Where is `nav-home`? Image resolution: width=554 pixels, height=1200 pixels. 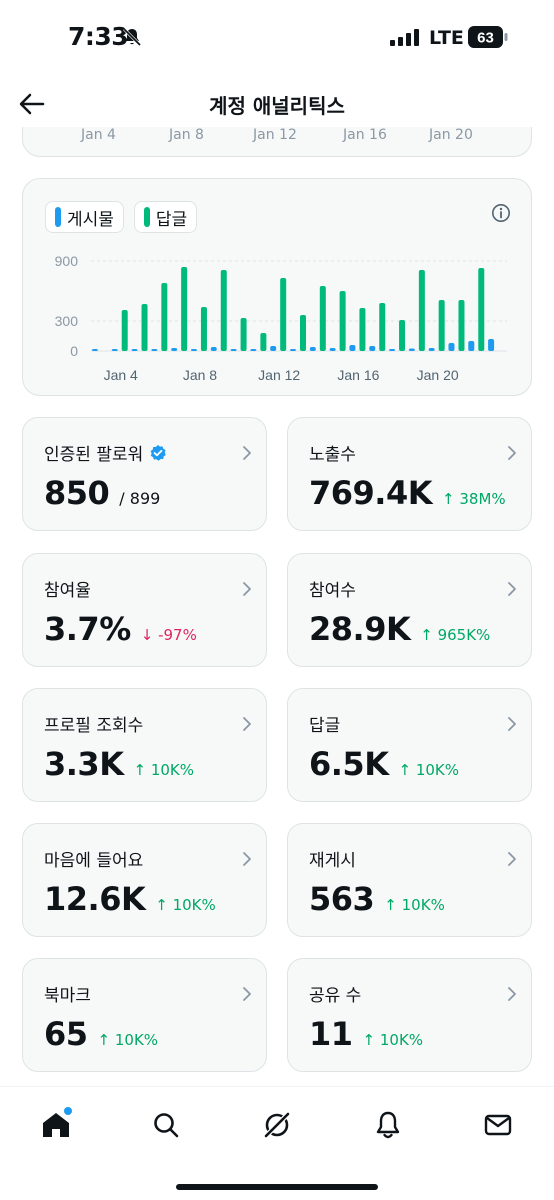
nav-home is located at coordinates (56, 1125).